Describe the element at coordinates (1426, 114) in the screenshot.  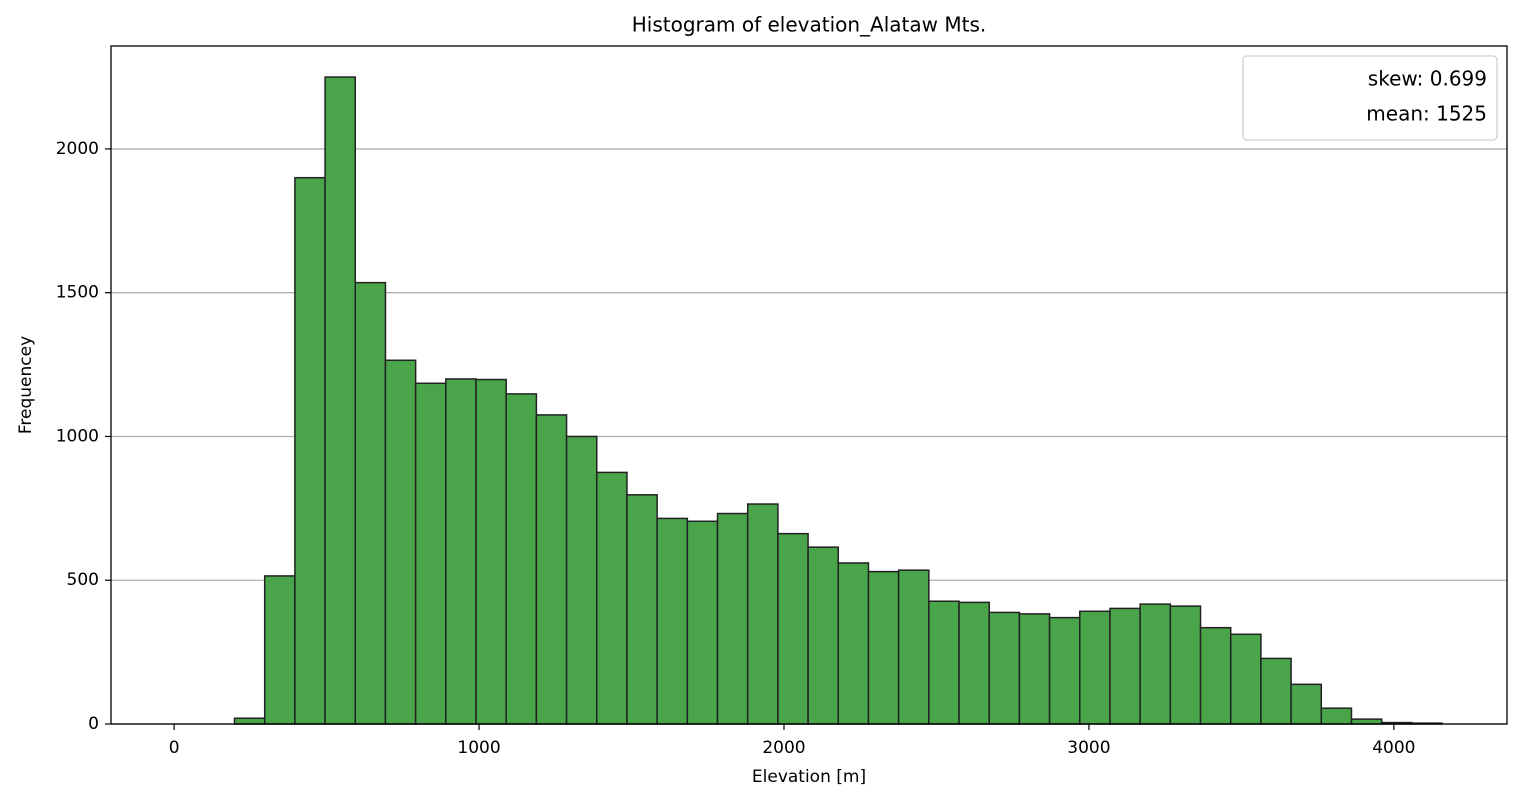
I see `legend-text: mean: 1525` at that location.